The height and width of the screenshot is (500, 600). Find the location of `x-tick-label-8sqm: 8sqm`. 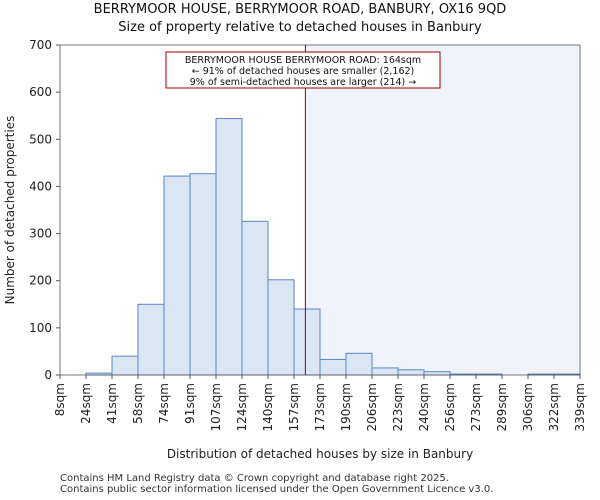

x-tick-label-8sqm: 8sqm is located at coordinates (60, 399).